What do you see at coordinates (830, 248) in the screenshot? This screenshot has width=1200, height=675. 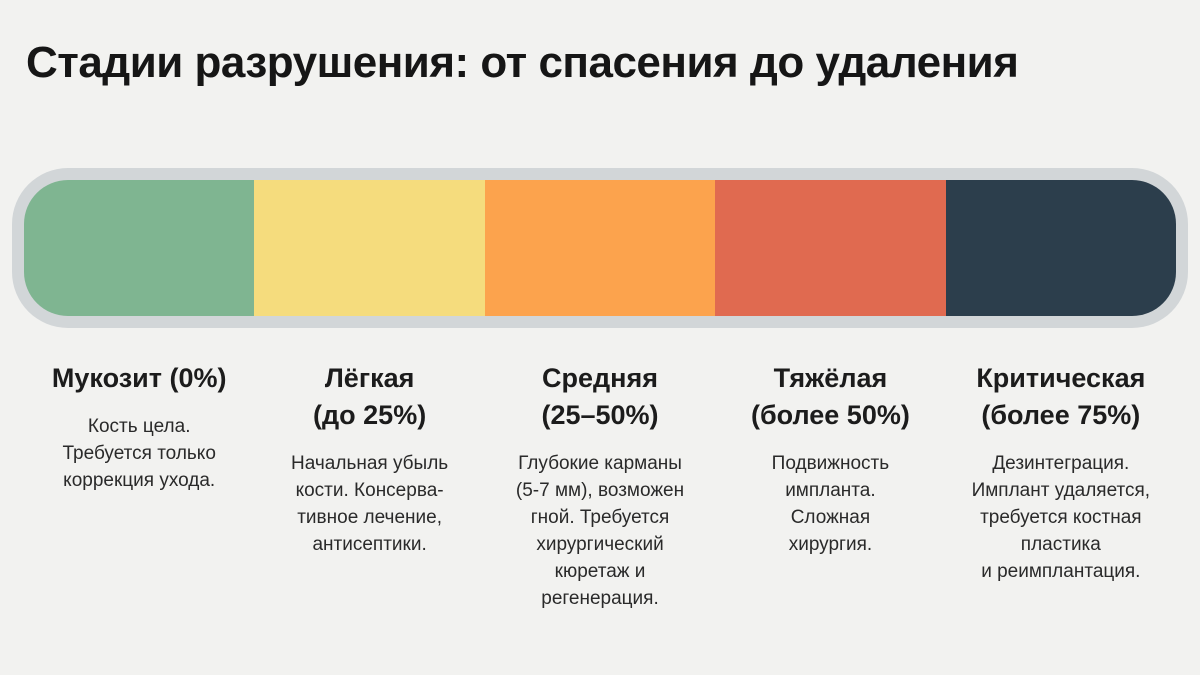 I see `segment-severe` at bounding box center [830, 248].